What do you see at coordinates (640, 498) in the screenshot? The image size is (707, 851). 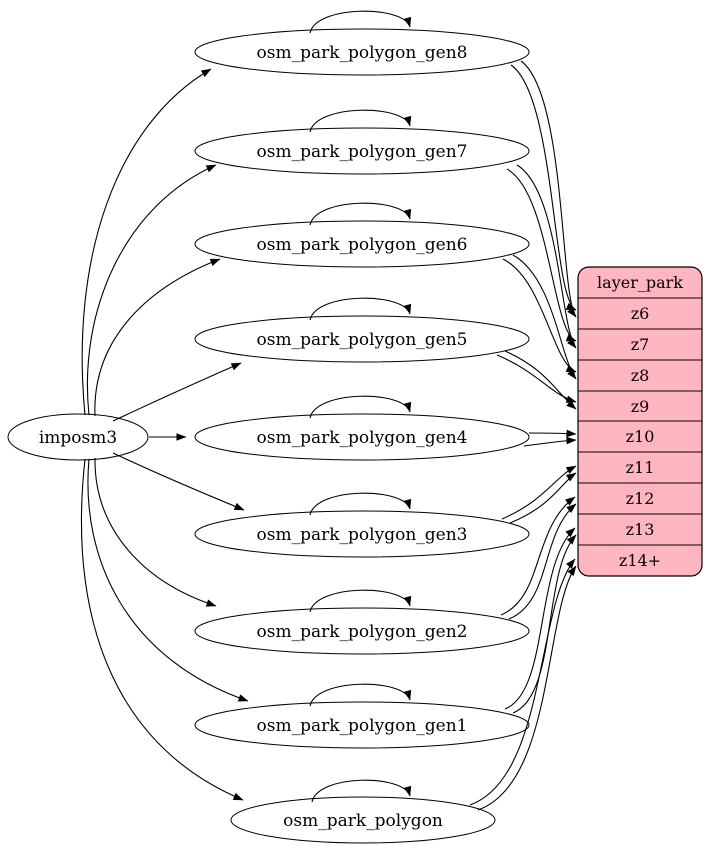 I see `layer-row-z12: z12` at bounding box center [640, 498].